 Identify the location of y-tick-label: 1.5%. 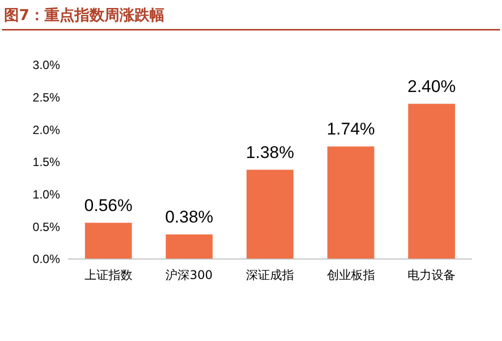
(46, 162).